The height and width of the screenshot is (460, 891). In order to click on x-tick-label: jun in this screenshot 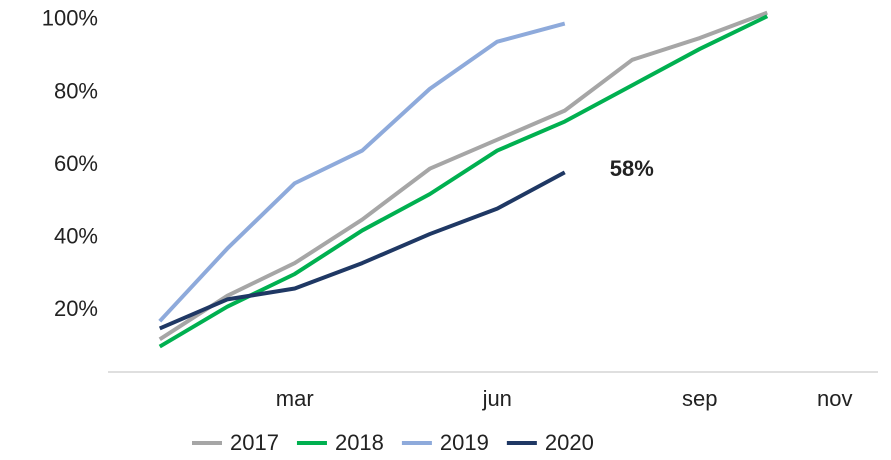, I will do `click(497, 398)`.